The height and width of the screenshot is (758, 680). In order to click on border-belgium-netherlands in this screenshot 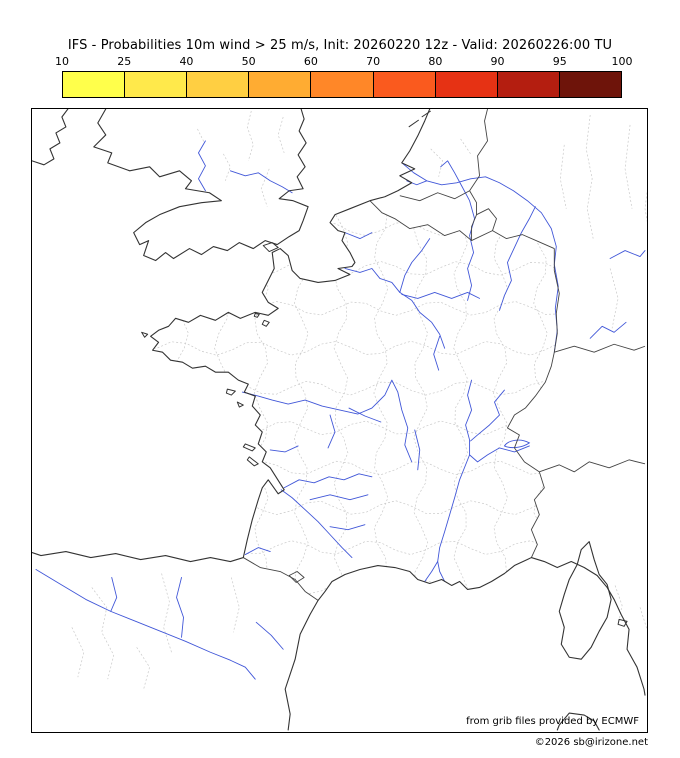, I will do `click(434, 196)`.